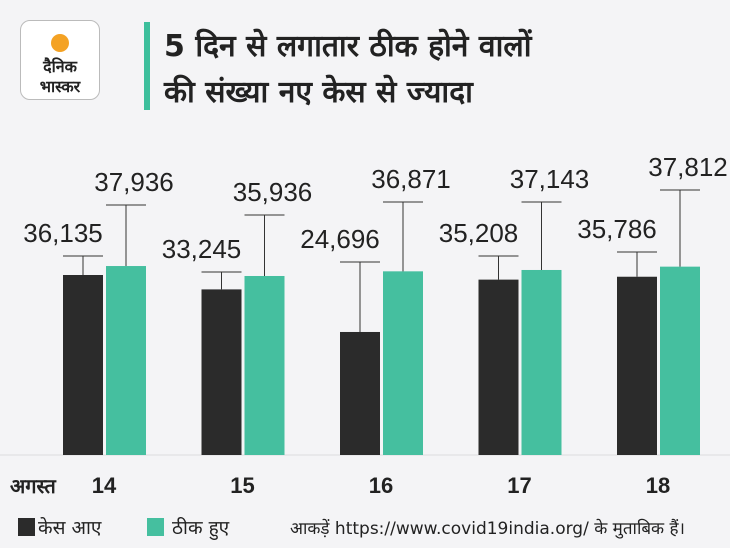 This screenshot has width=730, height=548. Describe the element at coordinates (273, 192) in the screenshot. I see `data-label: 35,936` at that location.